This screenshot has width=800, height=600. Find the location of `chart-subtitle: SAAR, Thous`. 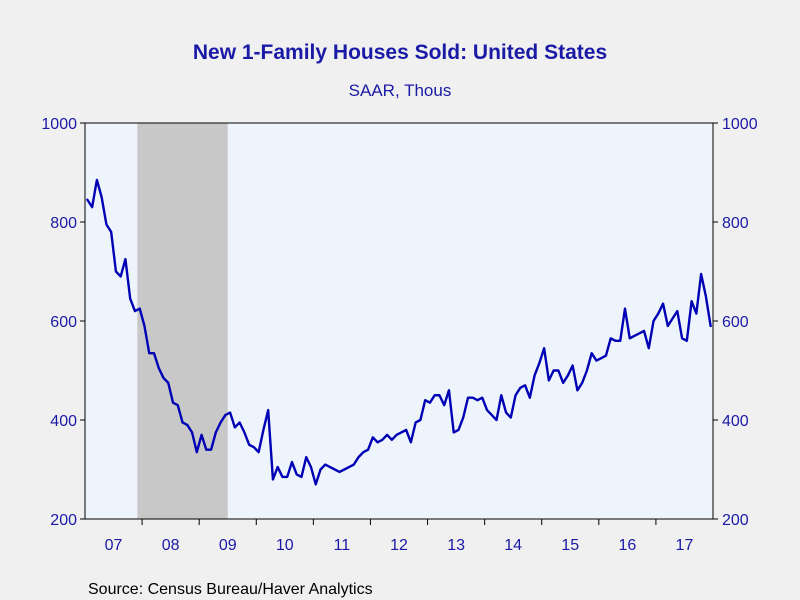

chart-subtitle: SAAR, Thous is located at coordinates (400, 90).